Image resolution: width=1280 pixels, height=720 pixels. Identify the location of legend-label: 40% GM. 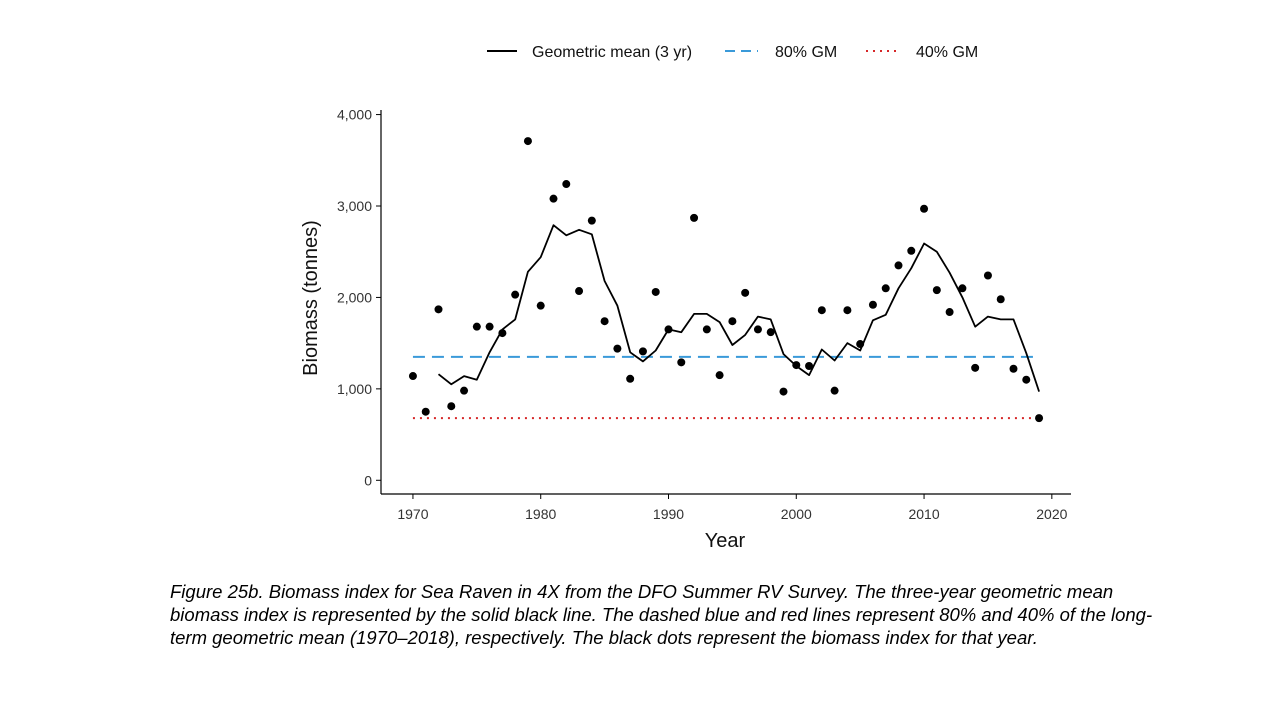
(947, 52).